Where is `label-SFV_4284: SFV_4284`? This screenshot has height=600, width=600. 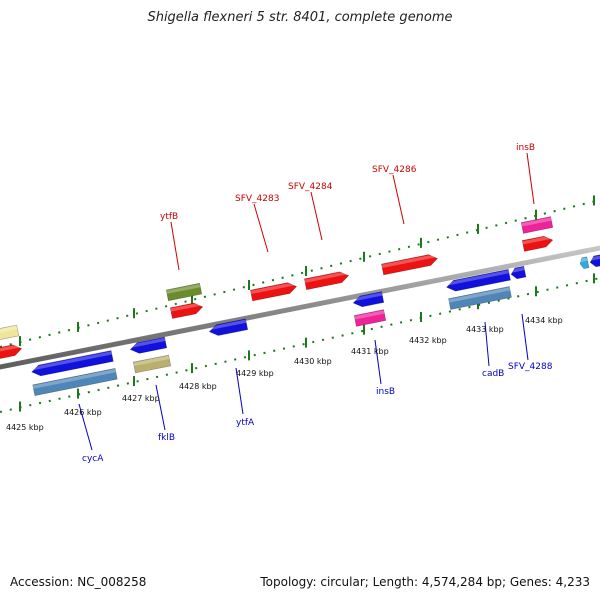
label-SFV_4284: SFV_4284 is located at coordinates (310, 187).